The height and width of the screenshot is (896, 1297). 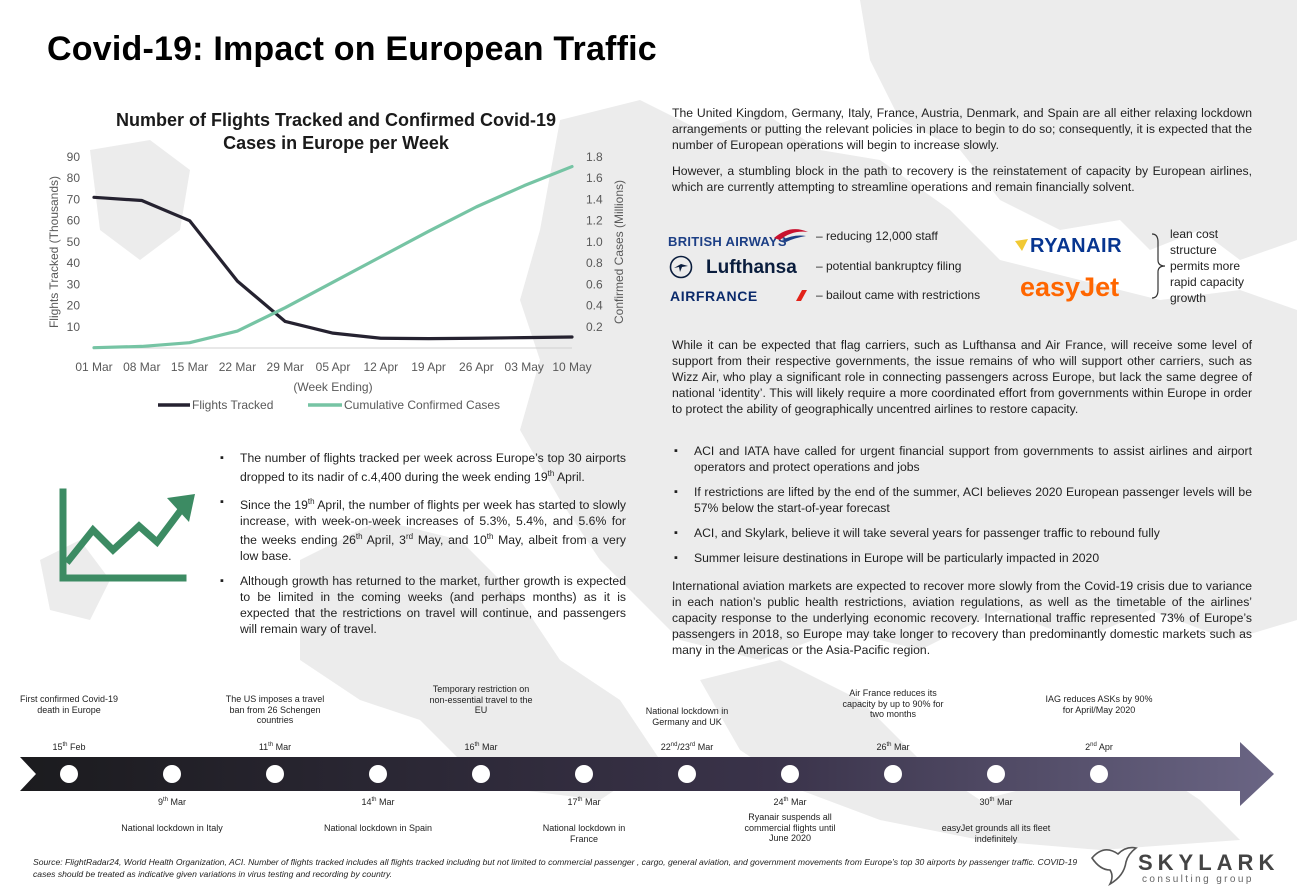 What do you see at coordinates (1188, 298) in the screenshot?
I see `lean-line: growth` at bounding box center [1188, 298].